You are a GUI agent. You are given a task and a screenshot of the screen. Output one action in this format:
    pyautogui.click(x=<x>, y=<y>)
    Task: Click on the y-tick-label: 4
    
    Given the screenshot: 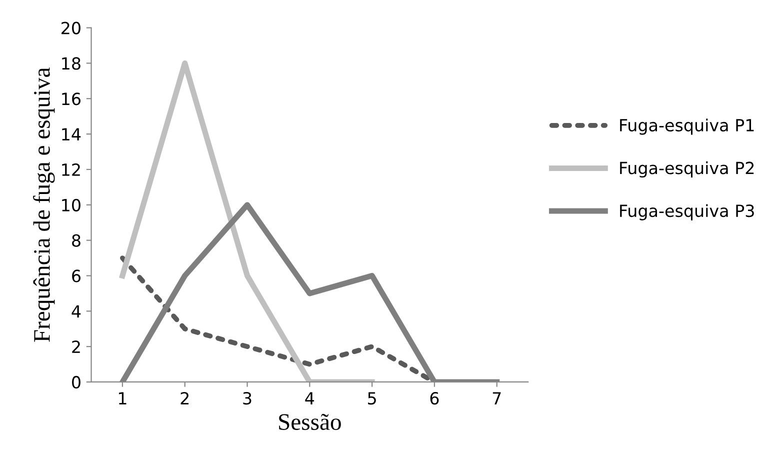 What is the action you would take?
    pyautogui.click(x=76, y=311)
    